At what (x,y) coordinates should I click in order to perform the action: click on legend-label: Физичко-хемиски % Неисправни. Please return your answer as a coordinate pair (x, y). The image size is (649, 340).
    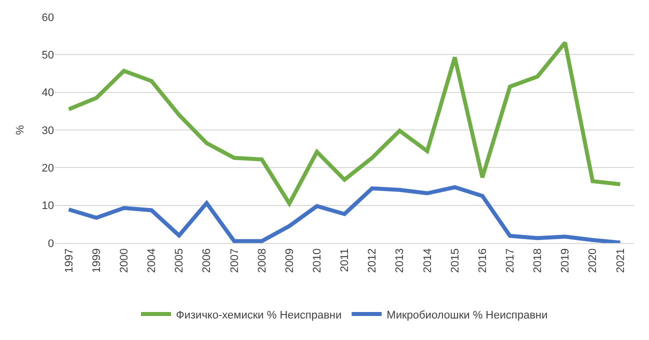
    Looking at the image, I should click on (259, 315).